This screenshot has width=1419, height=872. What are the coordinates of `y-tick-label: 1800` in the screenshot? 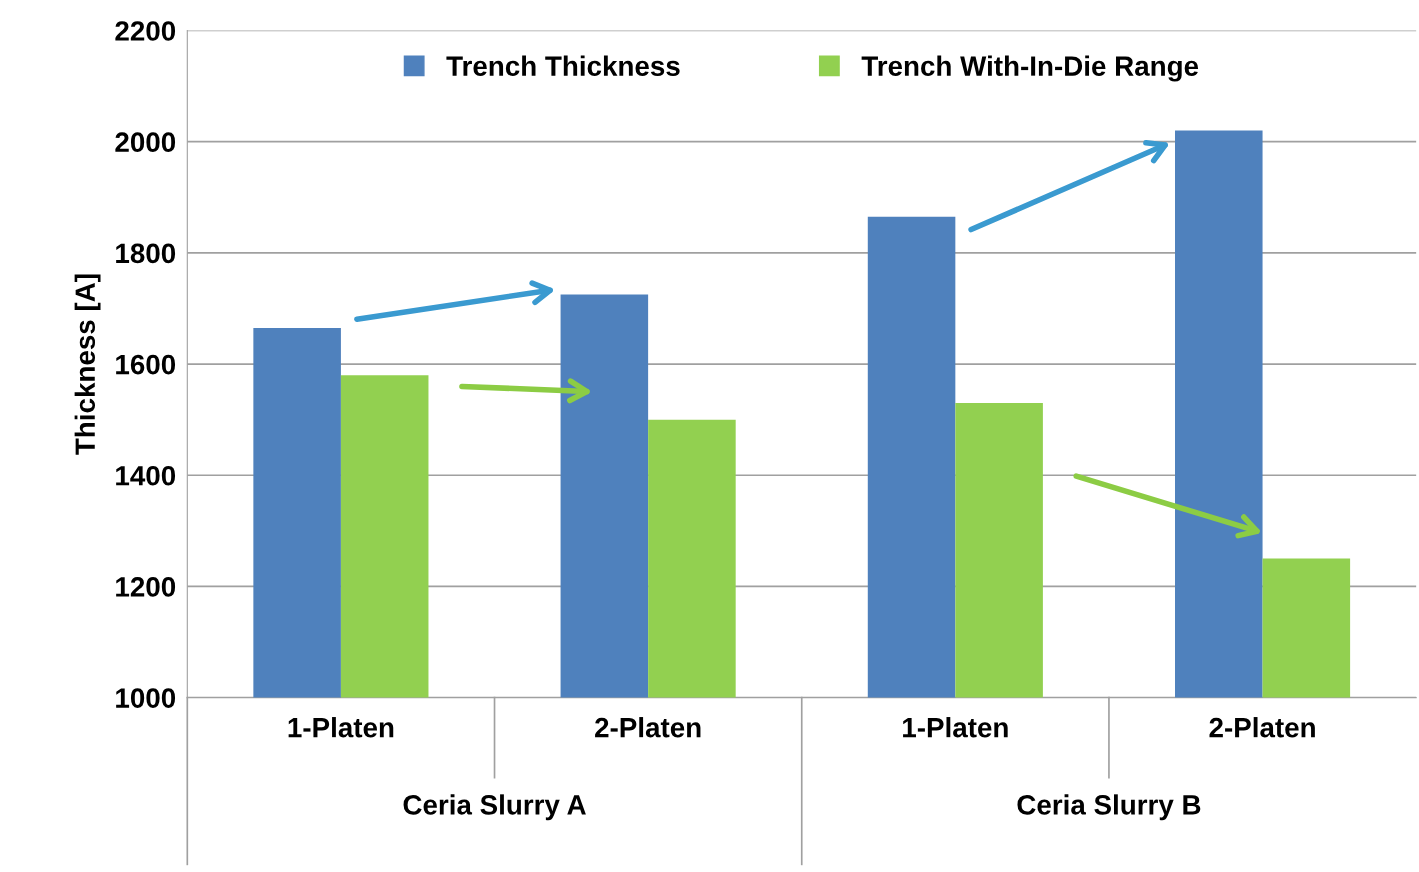 It's located at (146, 253).